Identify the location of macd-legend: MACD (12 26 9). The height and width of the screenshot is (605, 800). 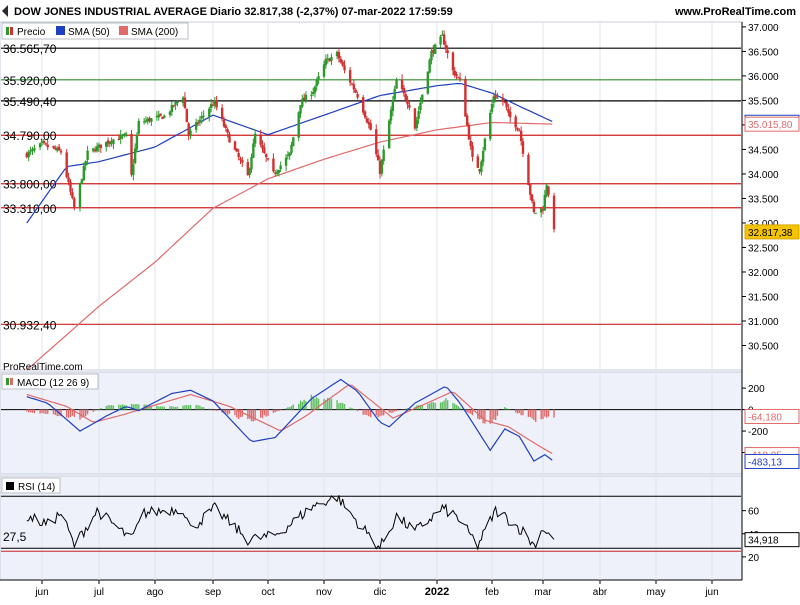
(50, 381).